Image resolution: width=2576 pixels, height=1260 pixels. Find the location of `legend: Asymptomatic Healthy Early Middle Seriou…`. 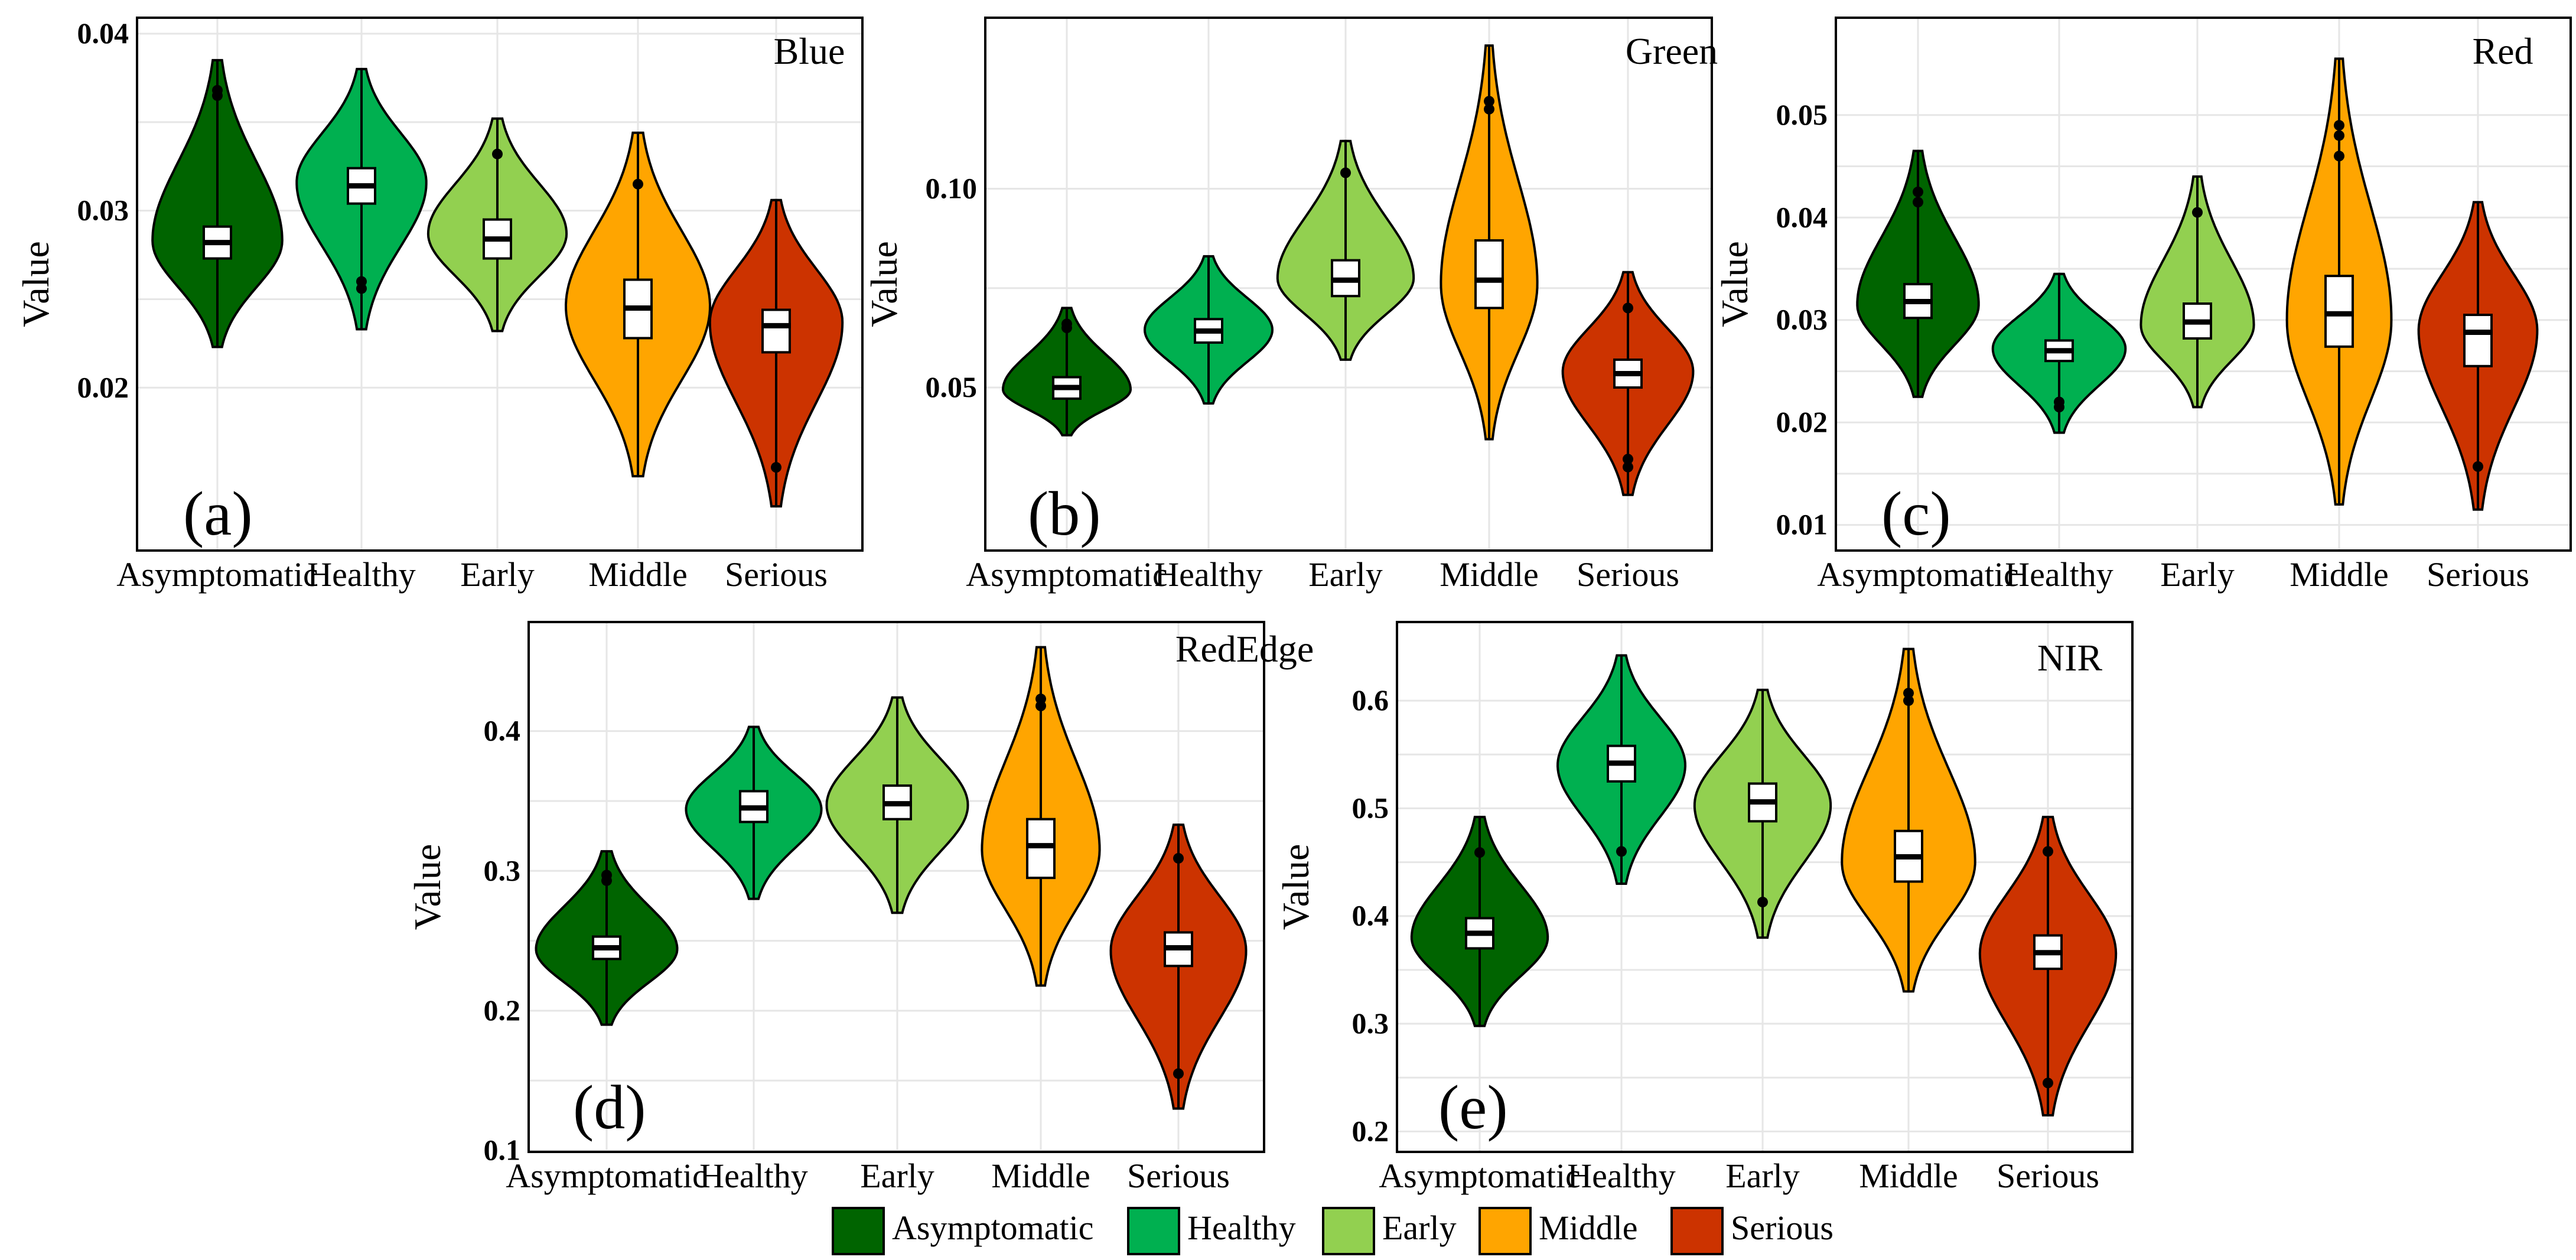

legend: Asymptomatic Healthy Early Middle Seriou… is located at coordinates (1333, 1231).